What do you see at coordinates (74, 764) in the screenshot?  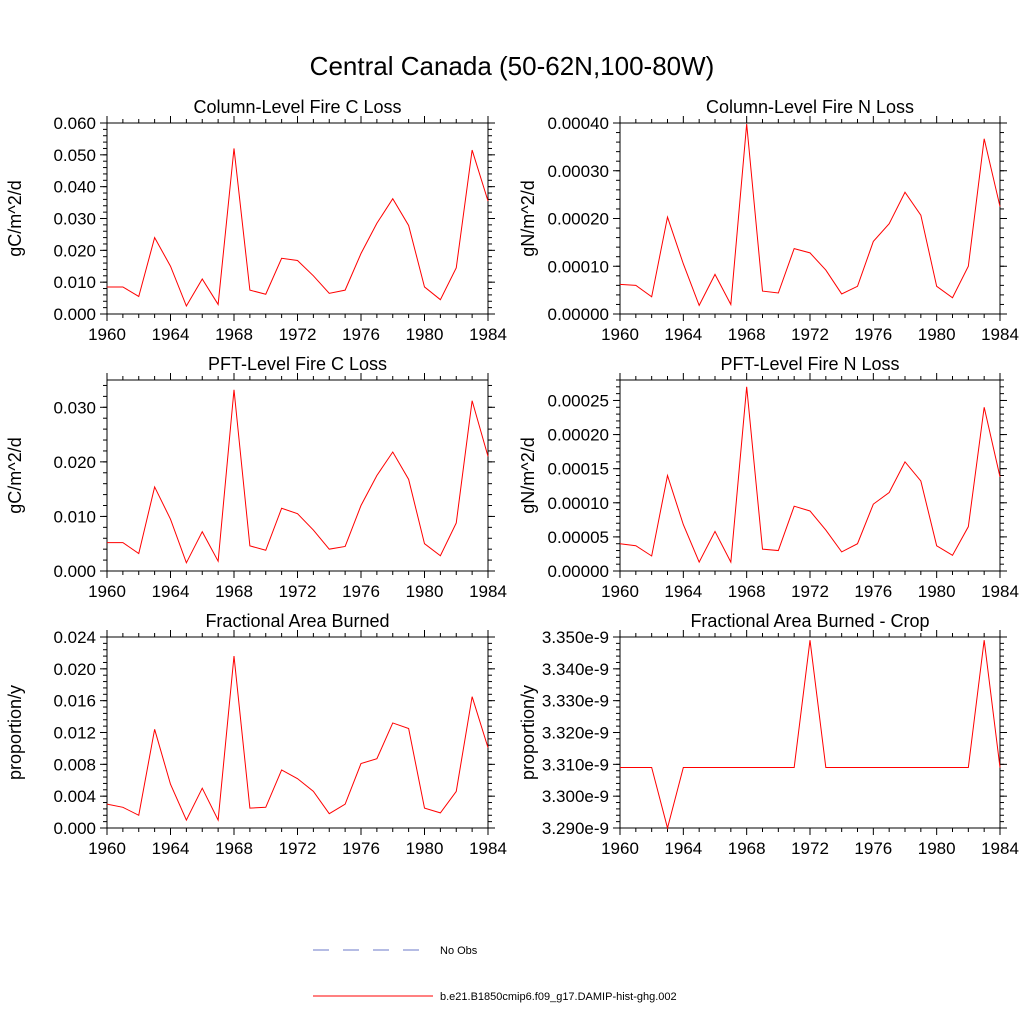 I see `y-tick-label: 0.008` at bounding box center [74, 764].